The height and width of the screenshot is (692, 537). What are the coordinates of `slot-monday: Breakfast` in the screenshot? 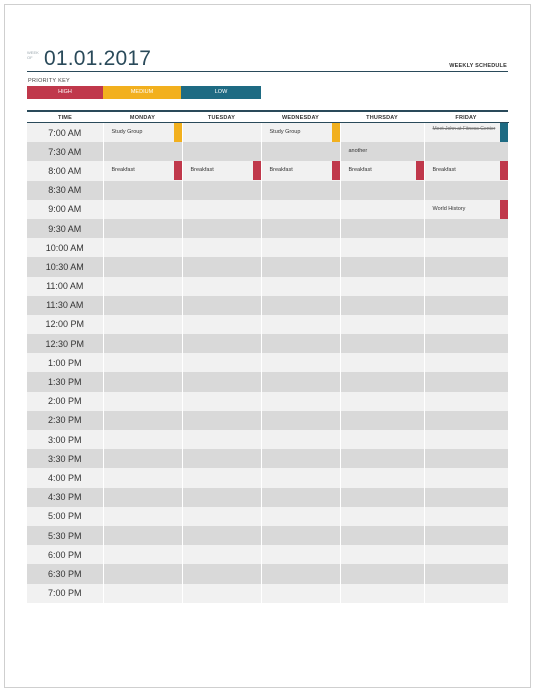 It's located at (143, 171).